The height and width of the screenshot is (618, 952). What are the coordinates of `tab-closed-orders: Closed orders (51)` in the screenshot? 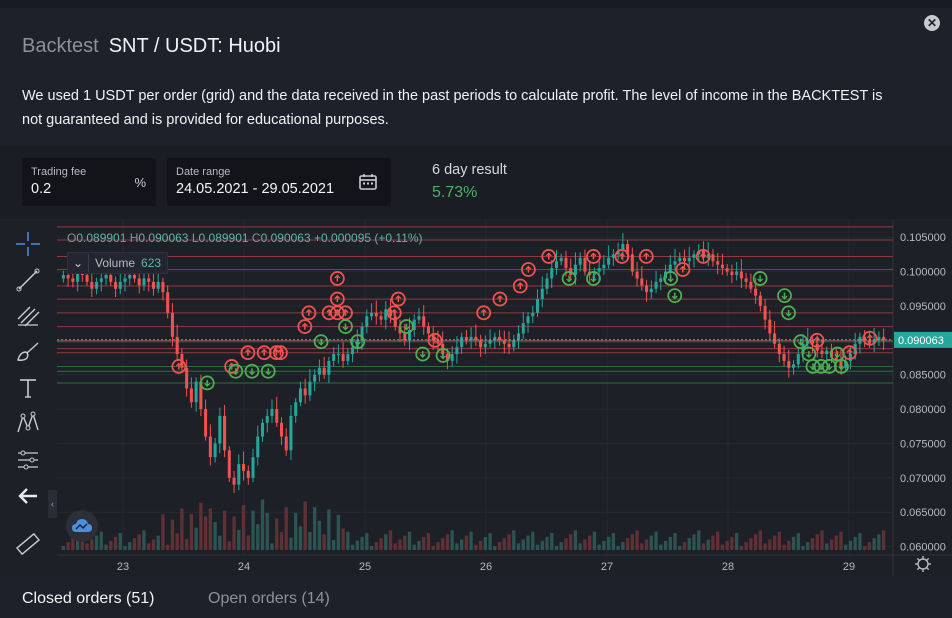 It's located at (88, 598).